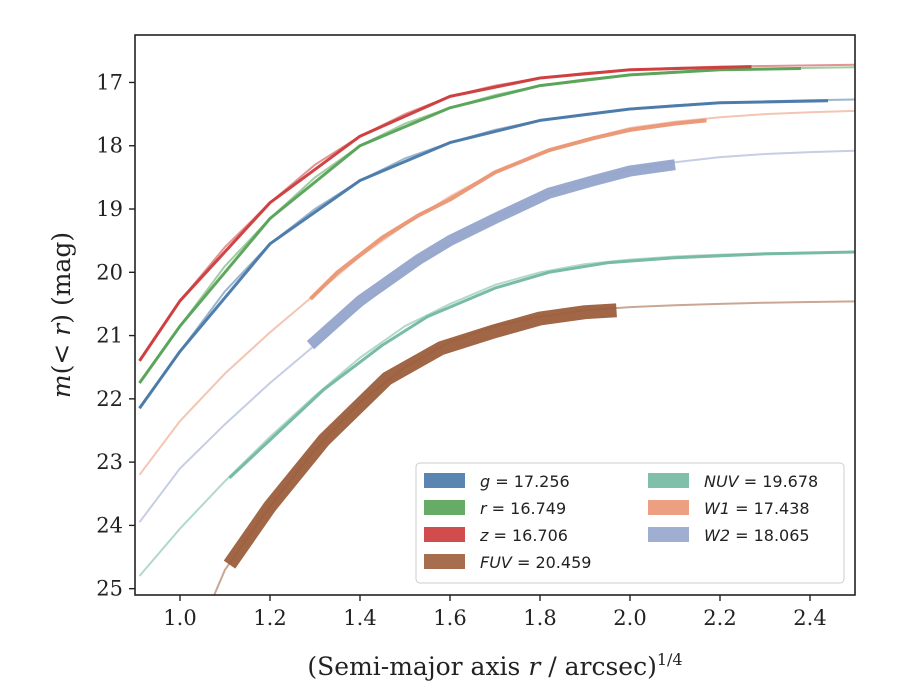 The width and height of the screenshot is (900, 700). I want to click on legend-label-fuv: FUV = 20.459, so click(535, 562).